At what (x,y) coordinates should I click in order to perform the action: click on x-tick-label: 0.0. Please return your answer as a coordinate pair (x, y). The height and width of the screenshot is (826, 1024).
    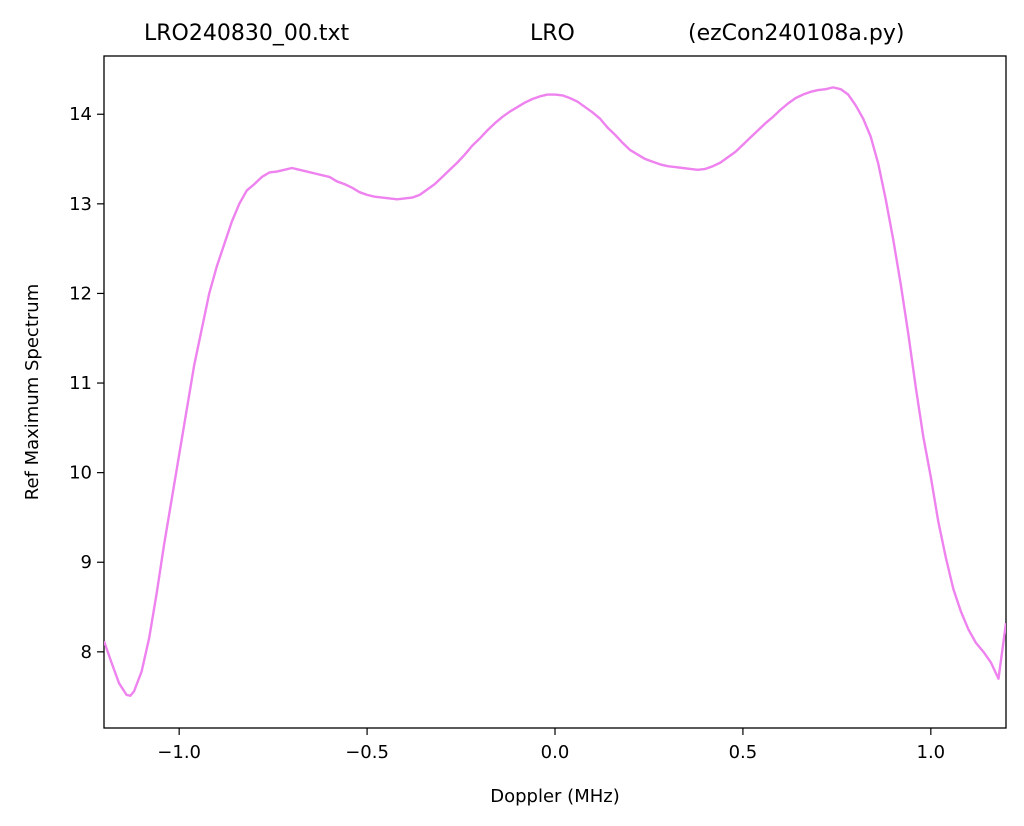
    Looking at the image, I should click on (555, 752).